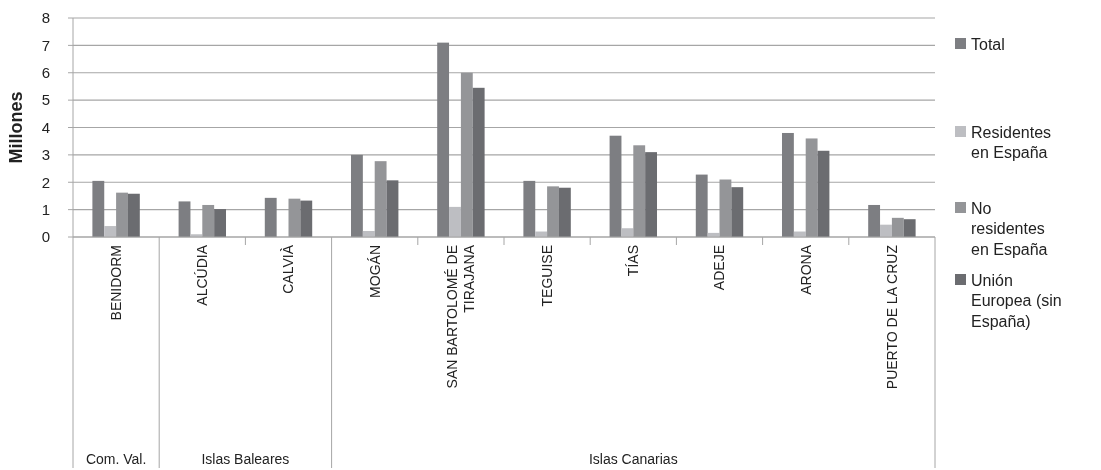 The image size is (1101, 470). I want to click on y-tick-label: 7, so click(46, 45).